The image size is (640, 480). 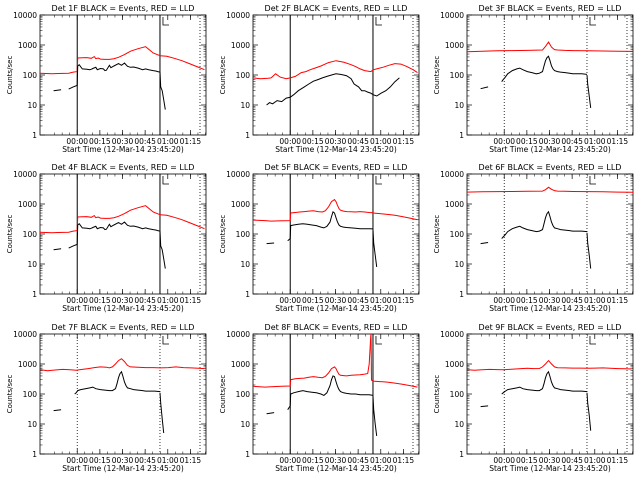 What do you see at coordinates (336, 327) in the screenshot?
I see `panel-title: Det 8F BLACK = Events, RED = LLD` at bounding box center [336, 327].